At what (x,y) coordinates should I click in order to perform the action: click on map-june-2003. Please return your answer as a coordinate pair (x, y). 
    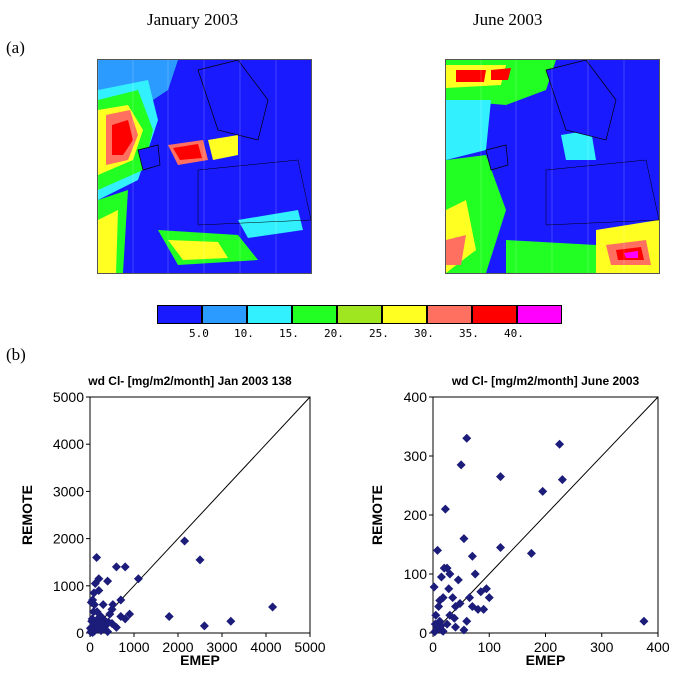
    Looking at the image, I should click on (552, 166).